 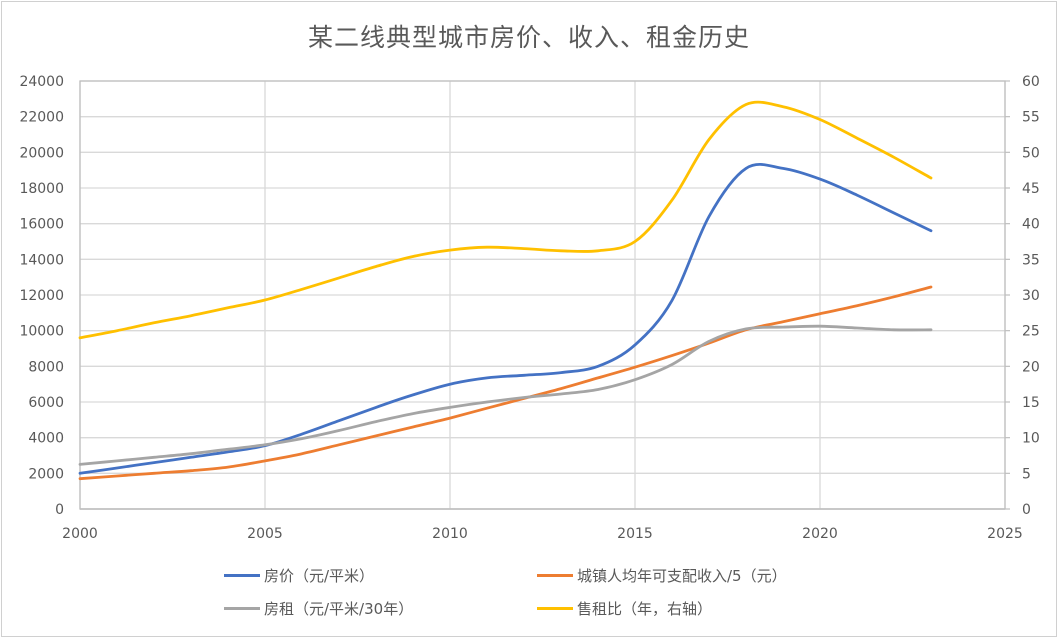 What do you see at coordinates (339, 609) in the screenshot?
I see `legend-label-rent: 房租（元/平米/30年）` at bounding box center [339, 609].